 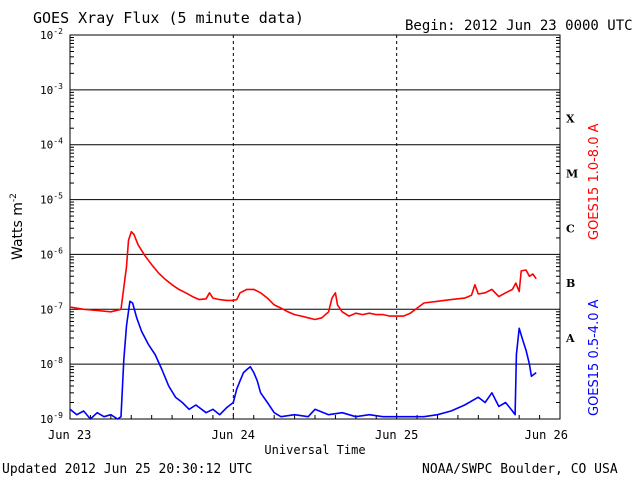 I want to click on y-tick-exp: -5, so click(x=58, y=196).